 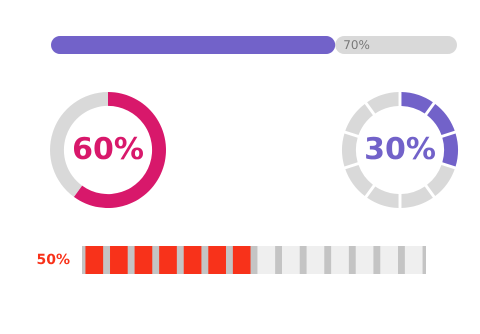 I want to click on text: 50%, so click(x=53, y=260).